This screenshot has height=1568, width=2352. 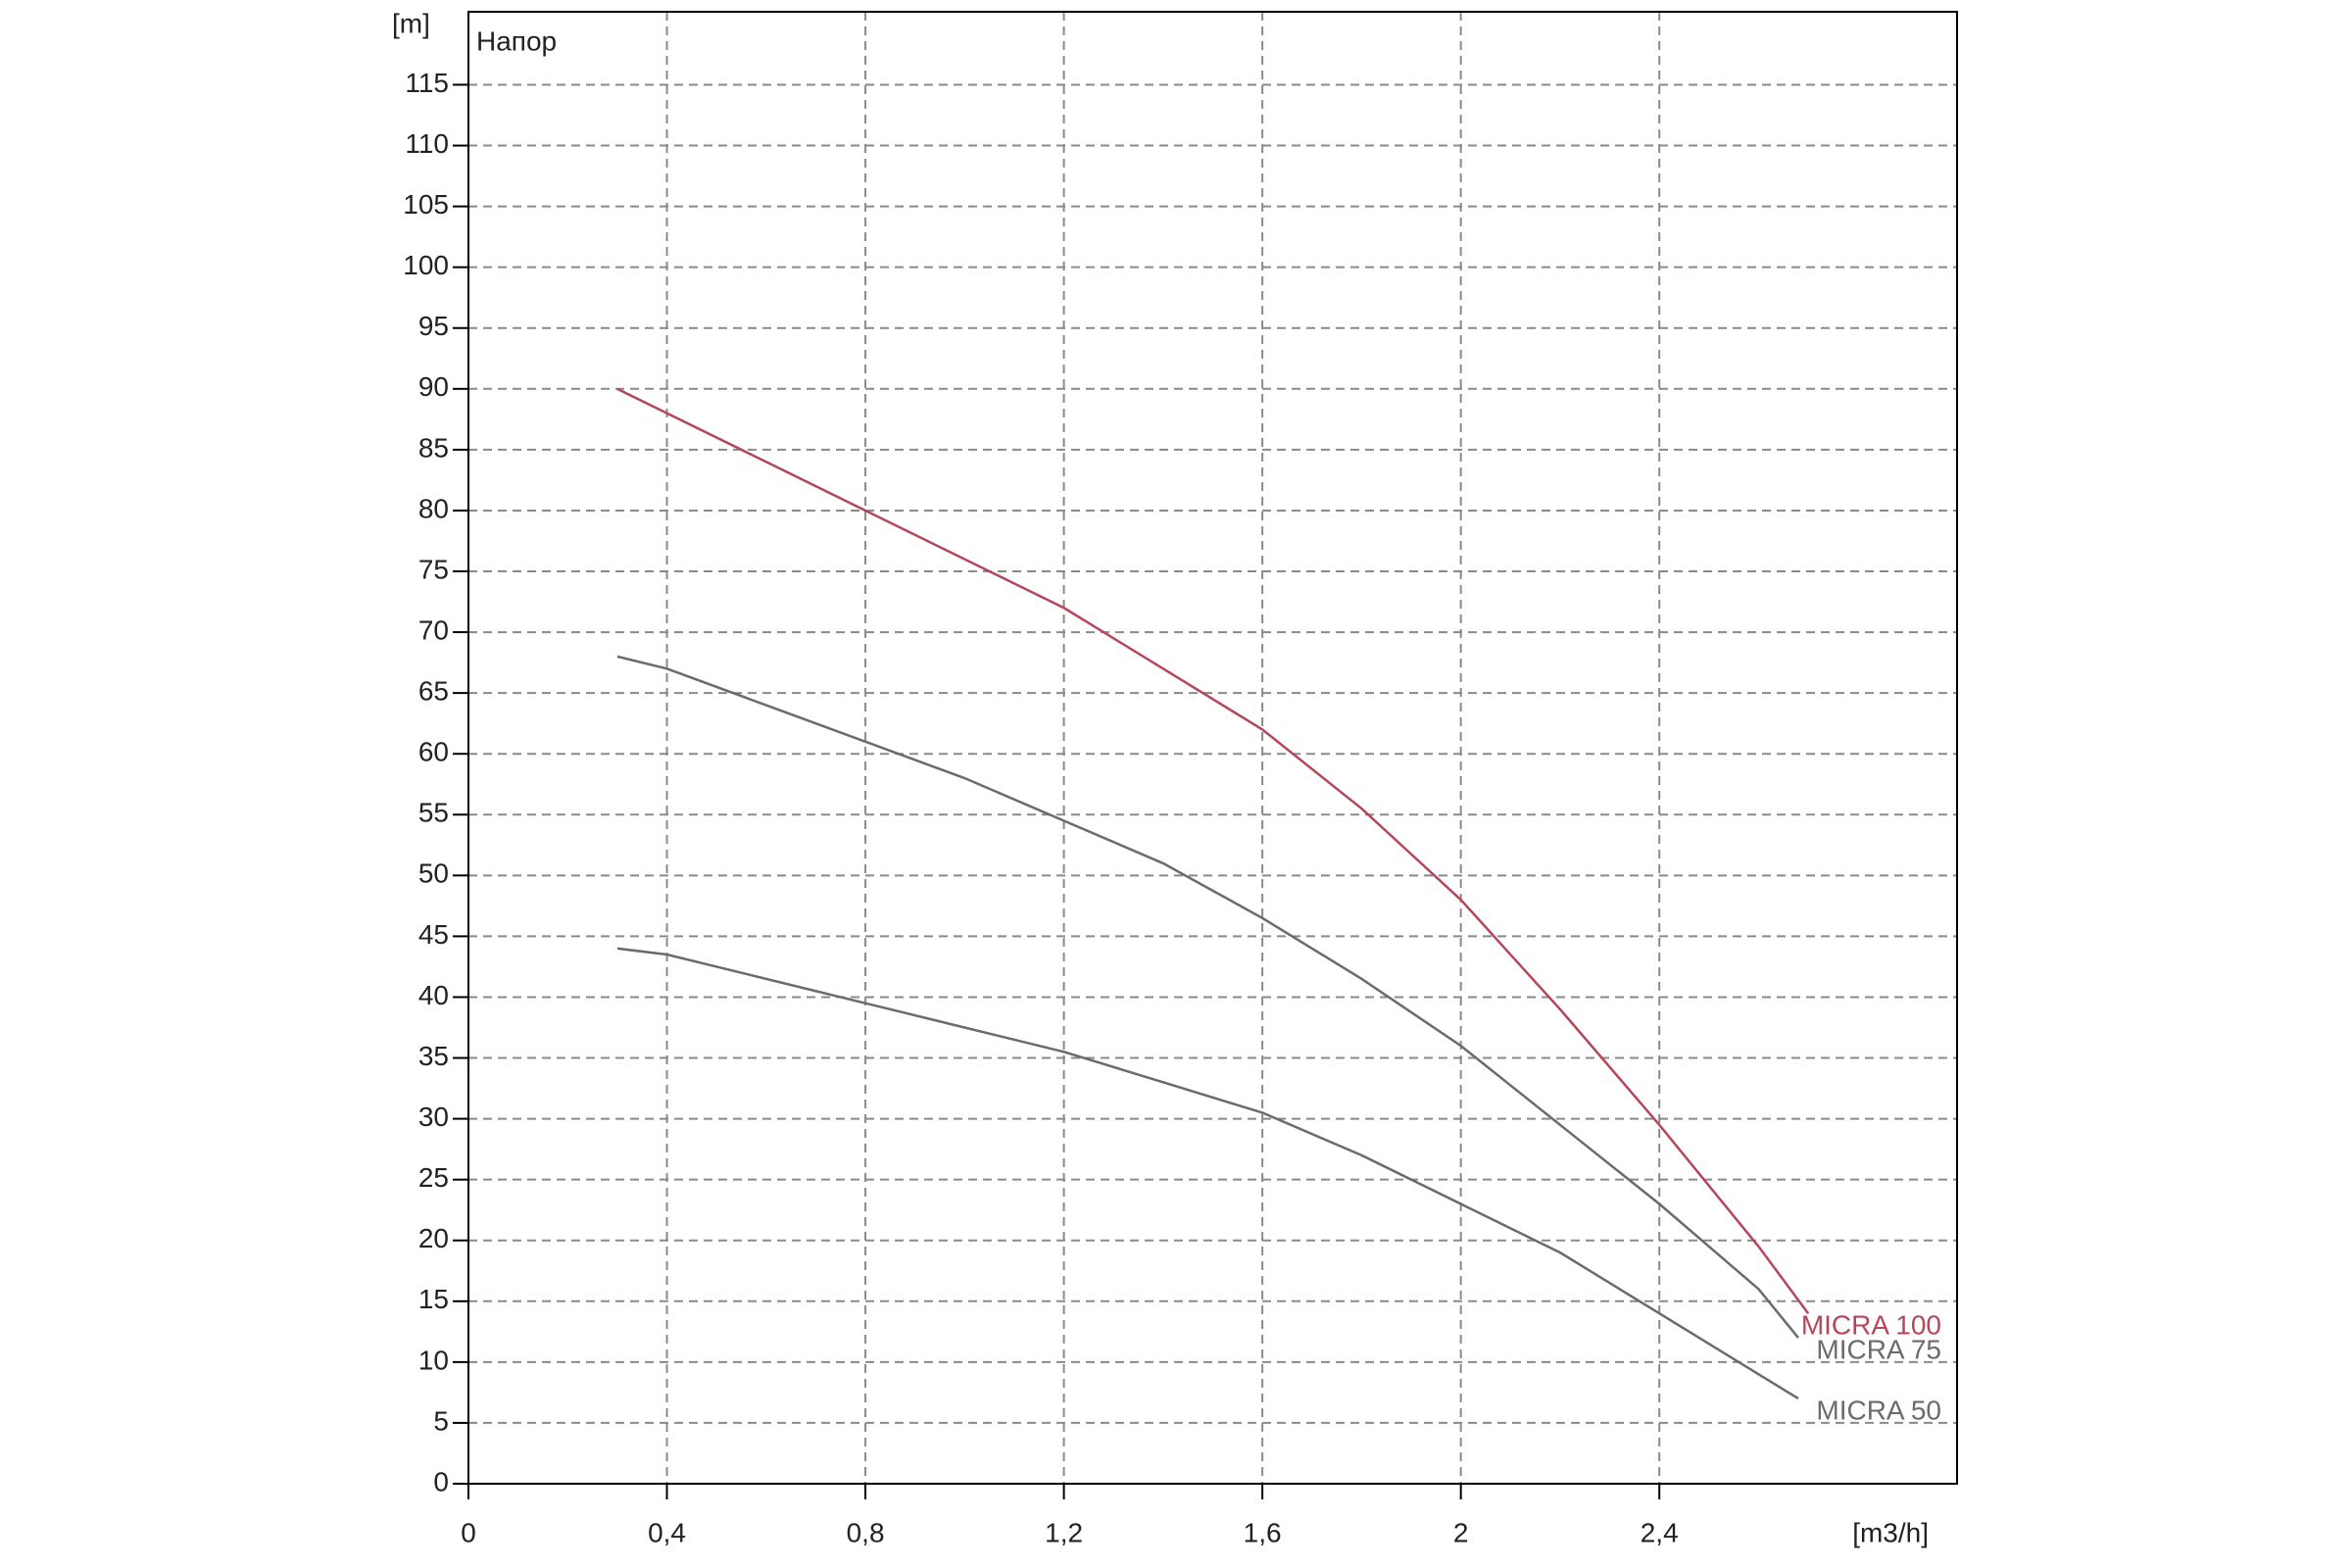 I want to click on y-tick-label: 110, so click(x=427, y=143).